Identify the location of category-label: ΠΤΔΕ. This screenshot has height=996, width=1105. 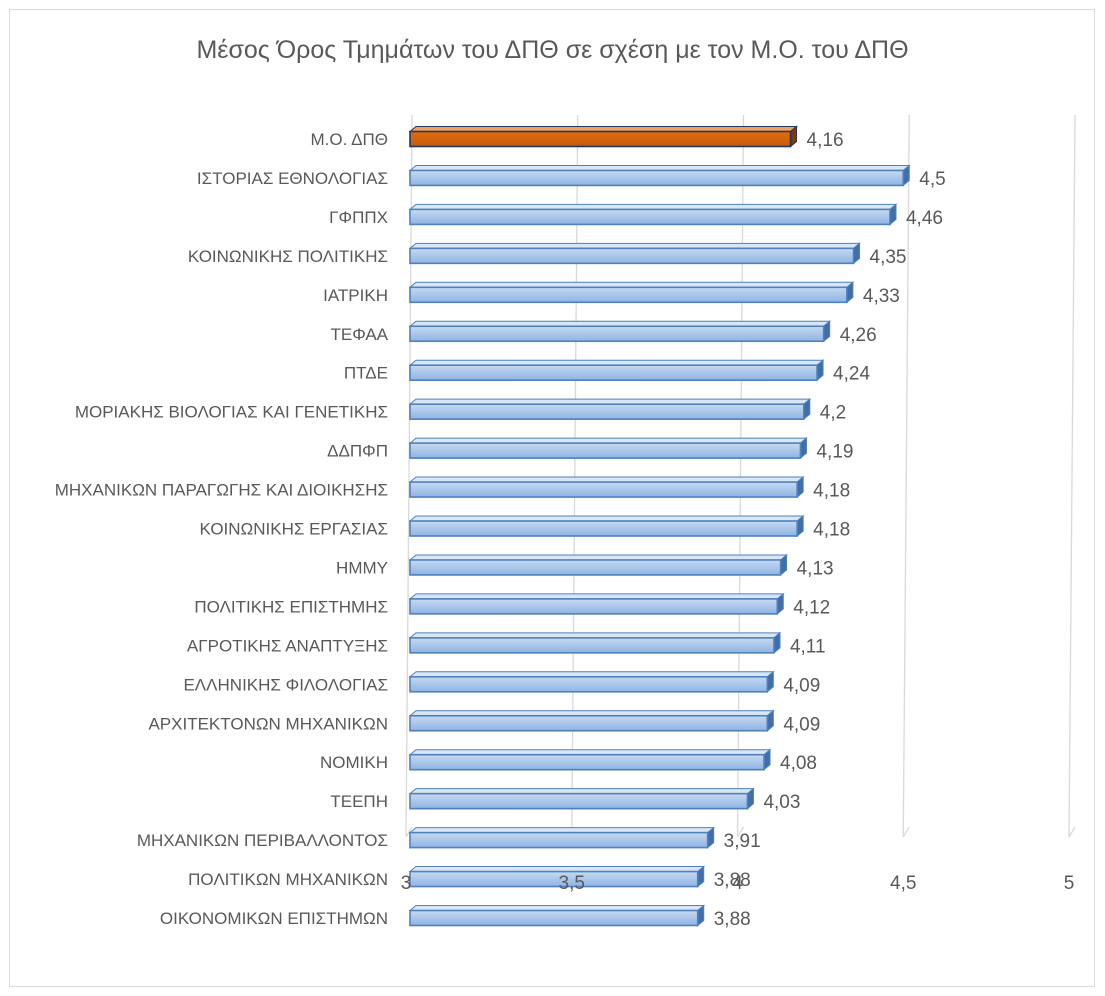
(366, 373).